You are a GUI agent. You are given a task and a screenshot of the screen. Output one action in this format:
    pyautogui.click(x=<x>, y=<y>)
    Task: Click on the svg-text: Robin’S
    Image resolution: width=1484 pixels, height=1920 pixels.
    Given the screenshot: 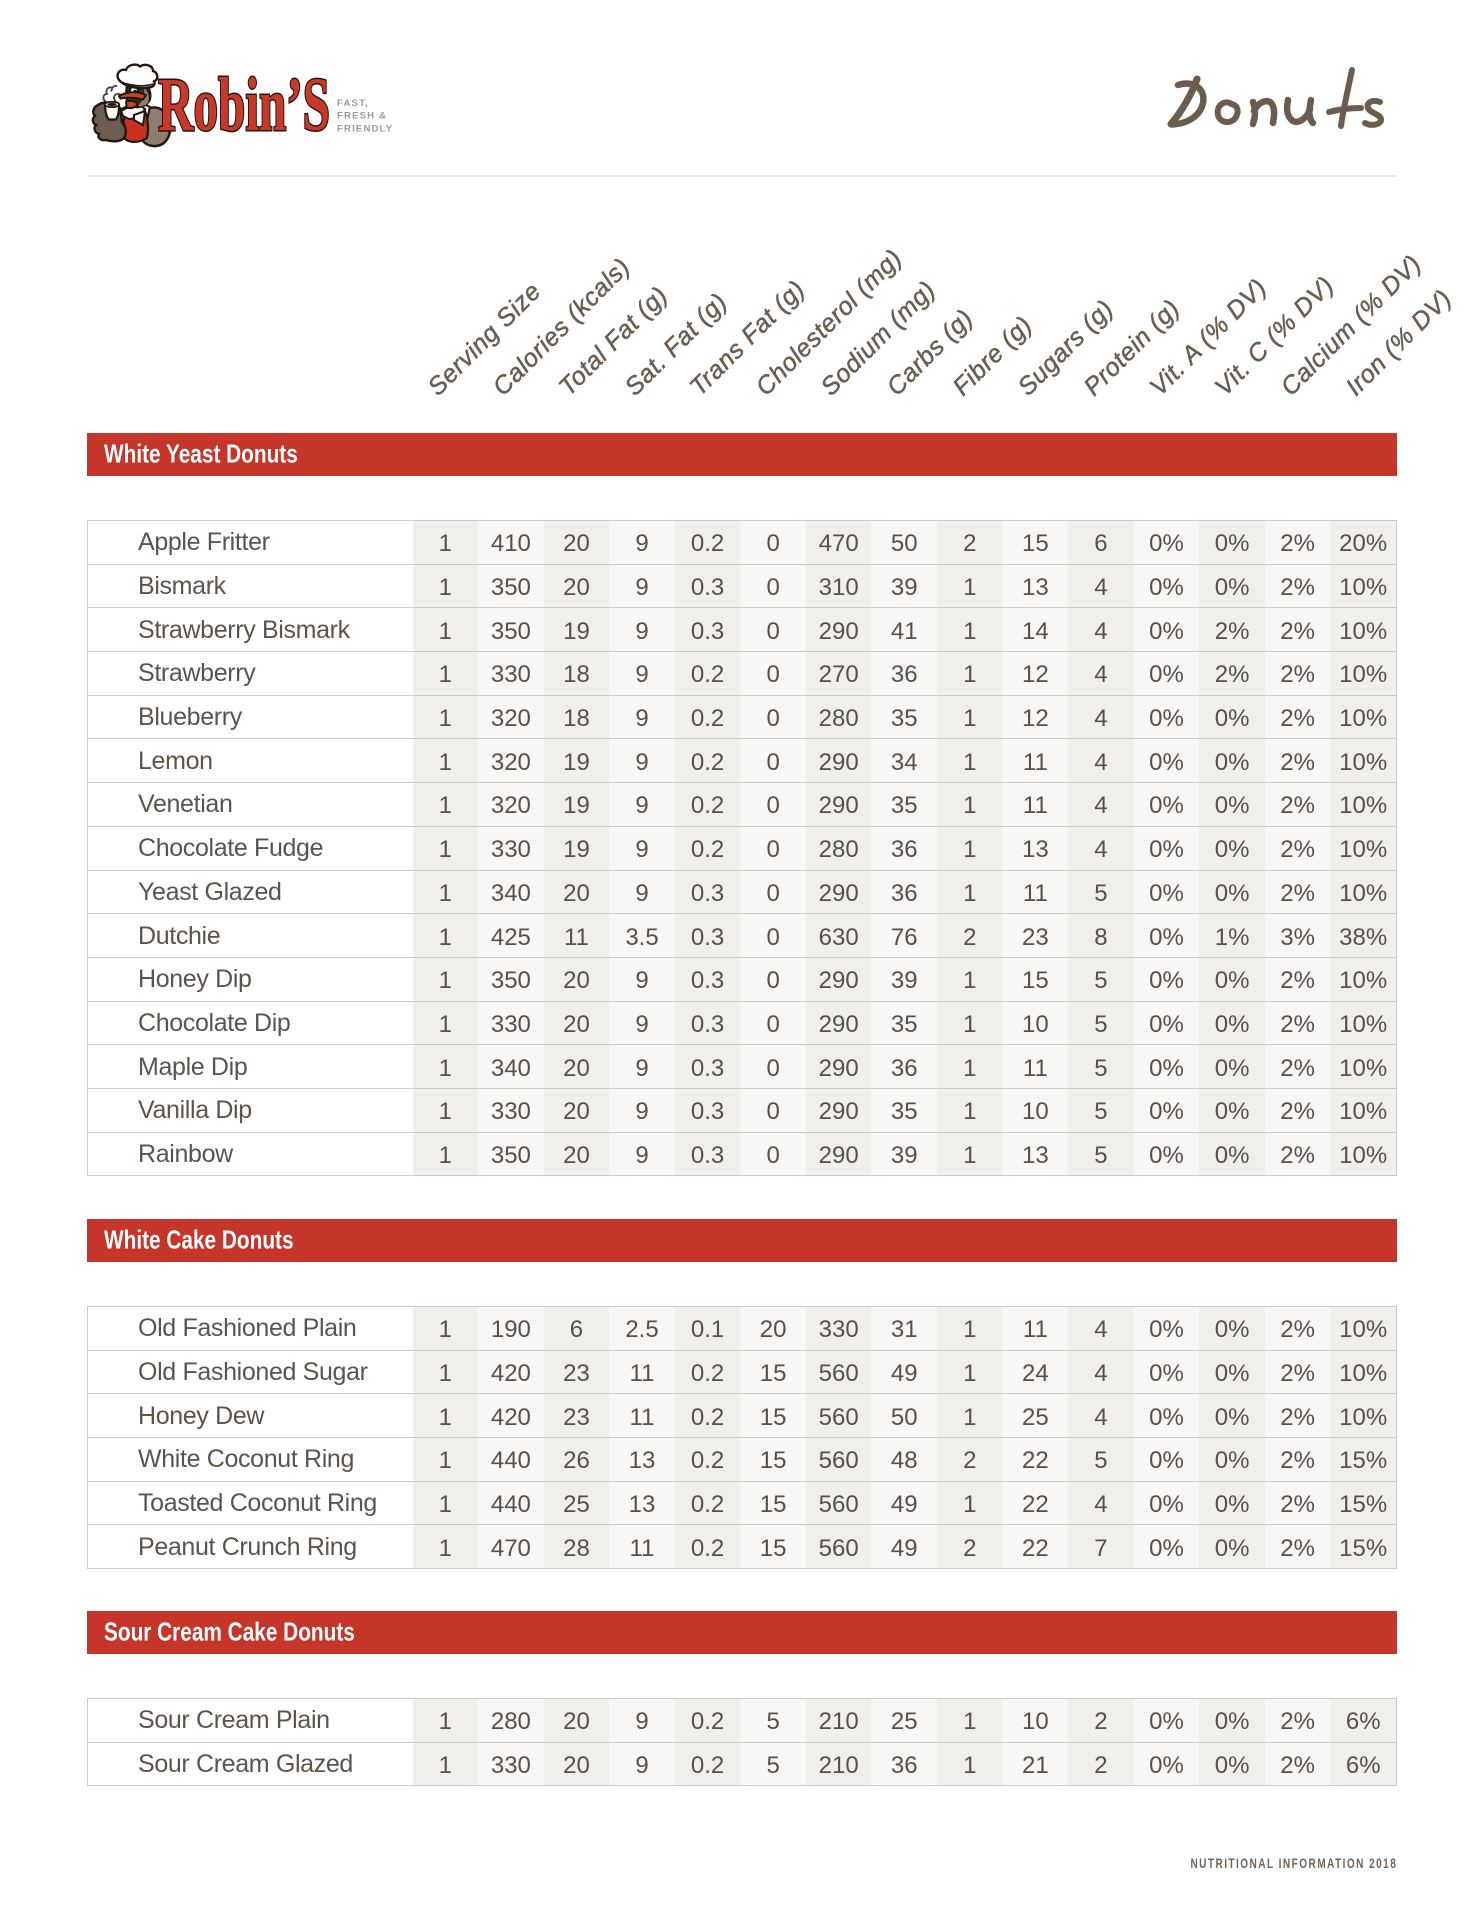 What is the action you would take?
    pyautogui.click(x=244, y=105)
    